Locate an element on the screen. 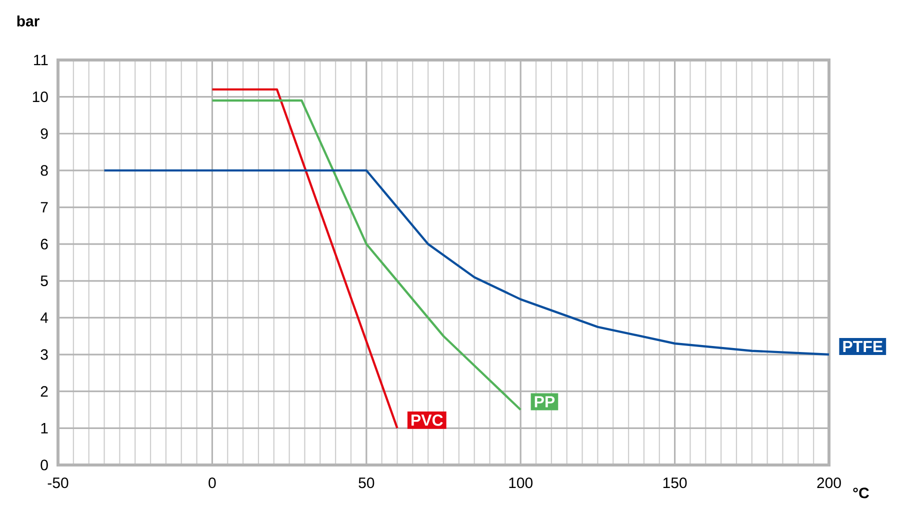  series-label: PP is located at coordinates (544, 402).